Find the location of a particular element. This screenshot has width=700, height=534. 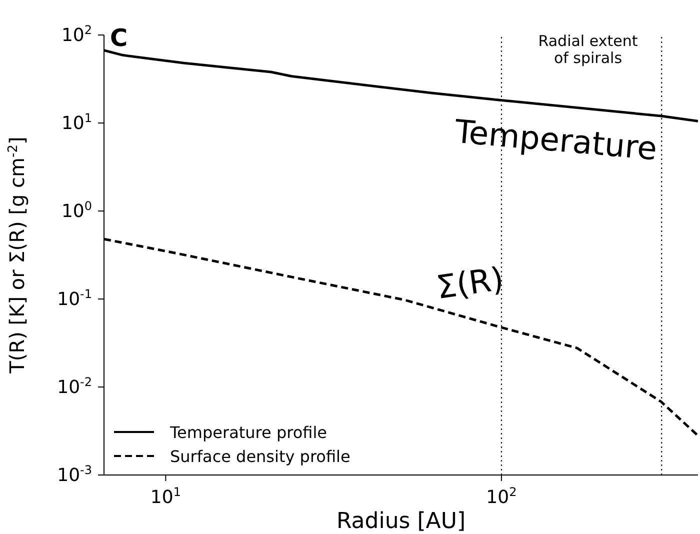

legend-label: Temperature profile is located at coordinates (248, 432).